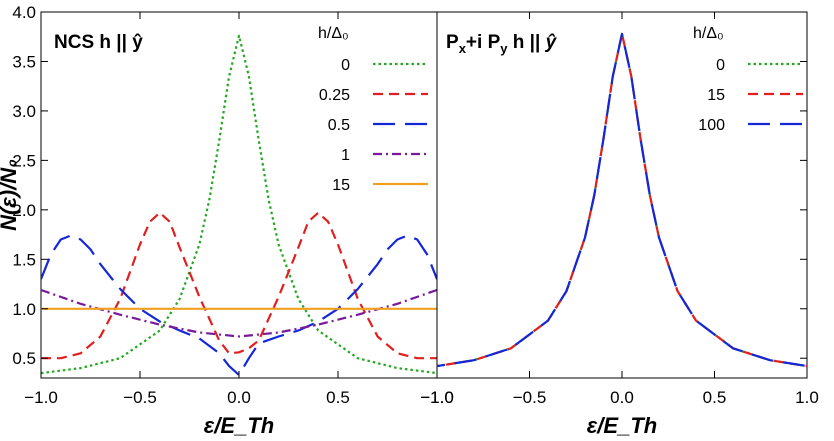 The height and width of the screenshot is (441, 834). Describe the element at coordinates (24, 358) in the screenshot. I see `y-tick-label: 0.5` at that location.